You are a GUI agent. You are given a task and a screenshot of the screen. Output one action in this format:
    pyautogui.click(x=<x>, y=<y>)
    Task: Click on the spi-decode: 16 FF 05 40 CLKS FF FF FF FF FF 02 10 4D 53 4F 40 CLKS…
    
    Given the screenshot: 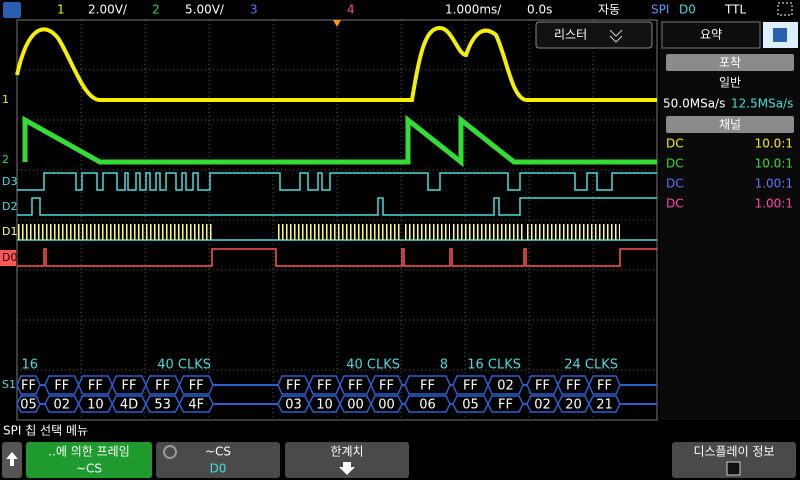 What is the action you would take?
    pyautogui.click(x=336, y=385)
    